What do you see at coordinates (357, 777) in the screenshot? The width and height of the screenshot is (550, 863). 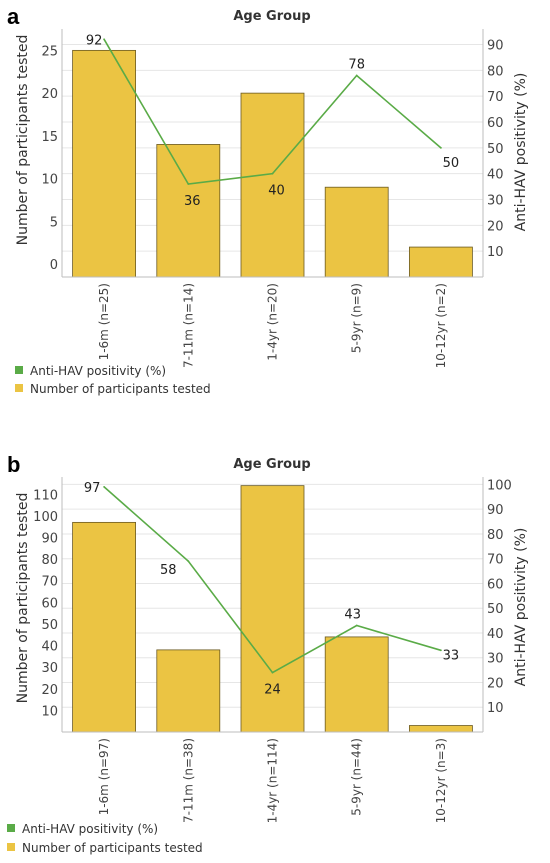 I see `x-tick-label: 5-9yr (n=44)` at bounding box center [357, 777].